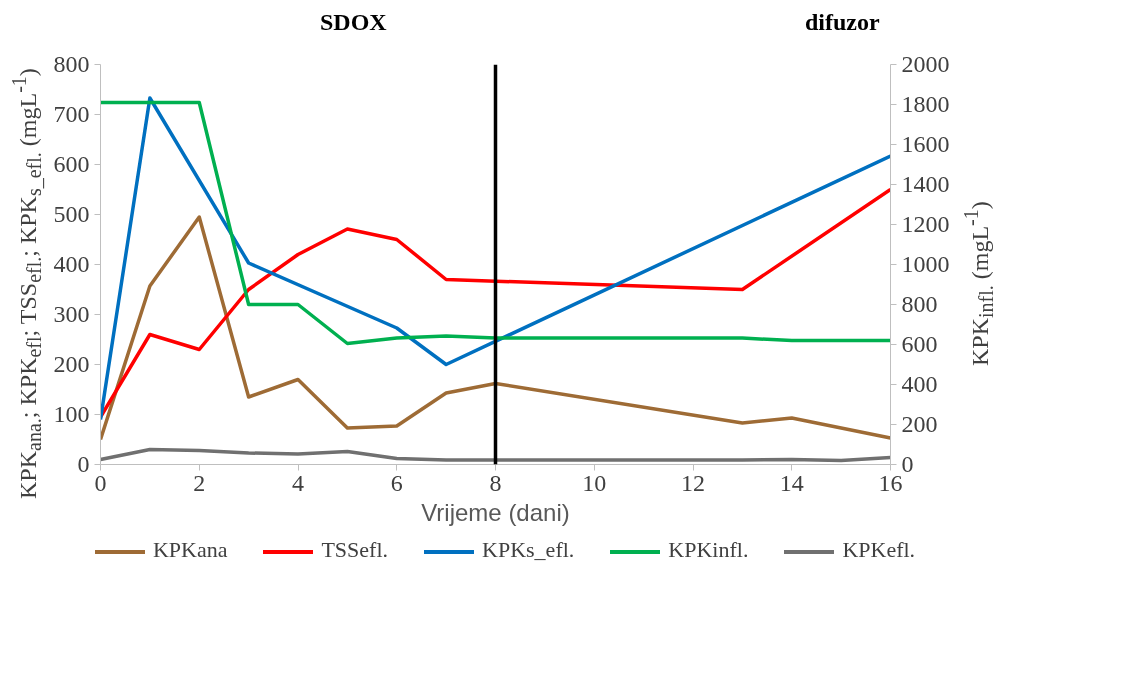 The height and width of the screenshot is (697, 1130). Describe the element at coordinates (919, 384) in the screenshot. I see `y2-tick-label: 400` at that location.